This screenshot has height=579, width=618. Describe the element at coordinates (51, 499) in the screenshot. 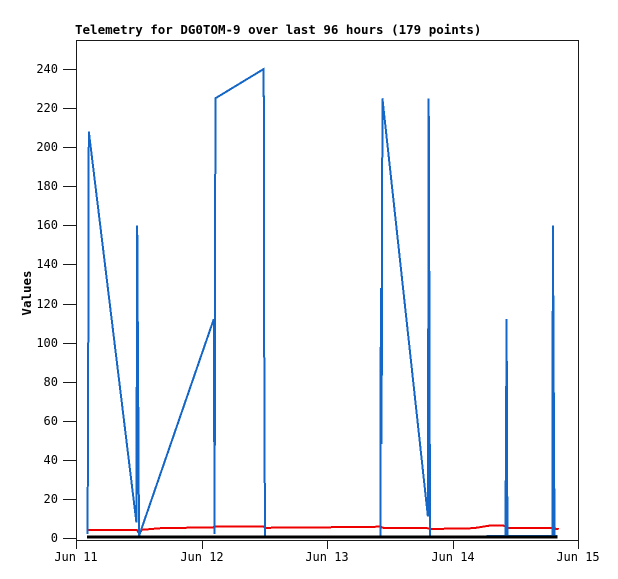

I see `y-tick-label: 20` at that location.